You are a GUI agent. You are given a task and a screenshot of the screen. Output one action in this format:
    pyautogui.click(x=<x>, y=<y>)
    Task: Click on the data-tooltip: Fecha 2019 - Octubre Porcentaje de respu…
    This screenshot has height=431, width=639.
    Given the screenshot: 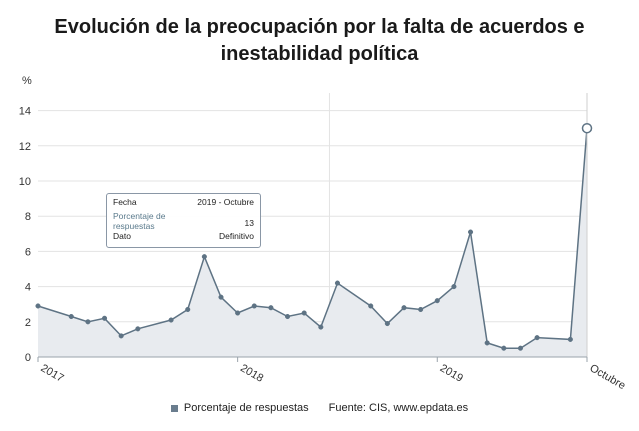 What is the action you would take?
    pyautogui.click(x=183, y=220)
    